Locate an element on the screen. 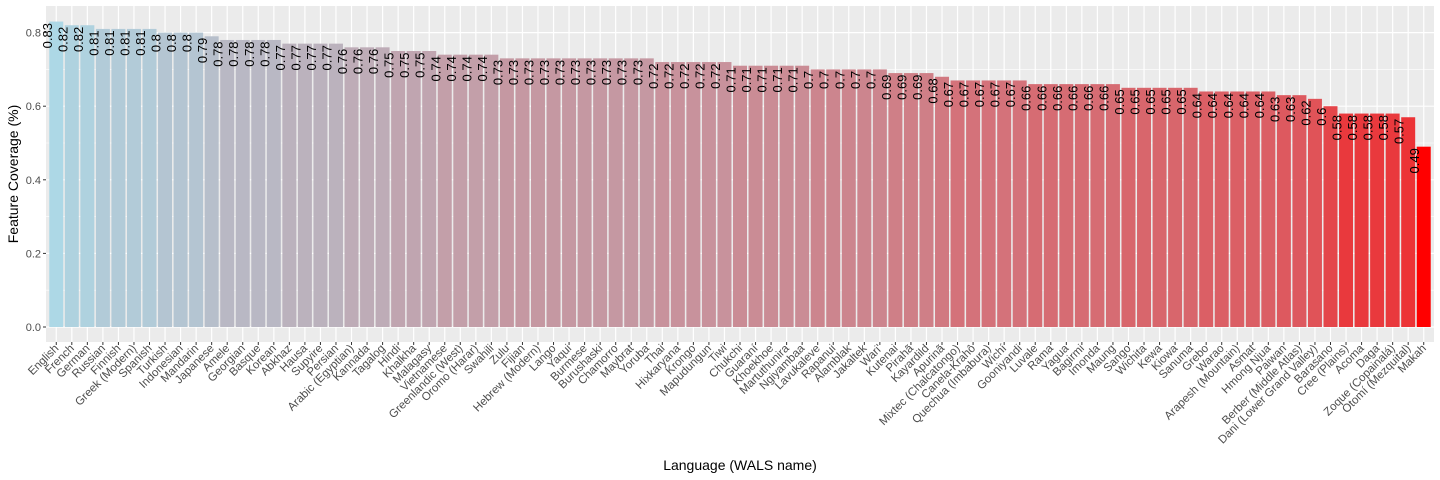  y-tick-label: 0.6 is located at coordinates (33, 107).